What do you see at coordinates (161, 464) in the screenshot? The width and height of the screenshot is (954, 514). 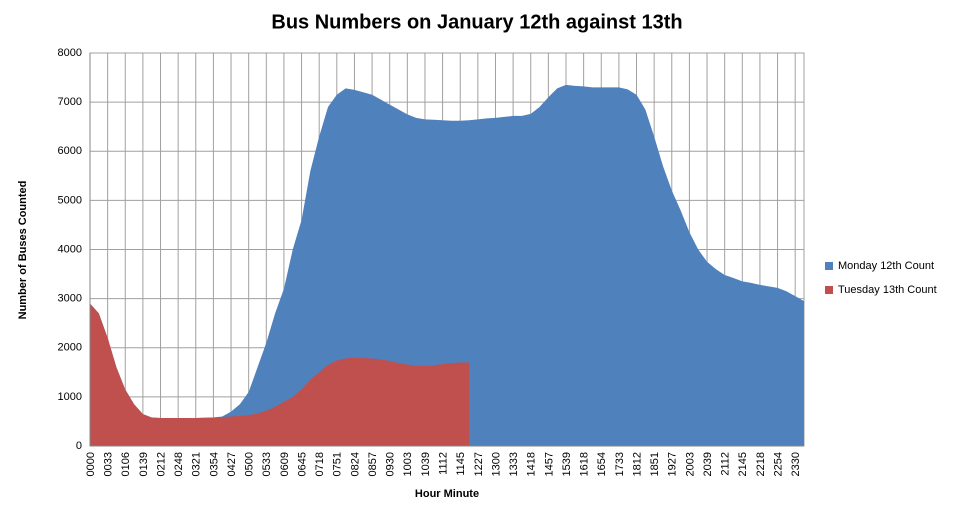 I see `x-tick-label: 0212` at bounding box center [161, 464].